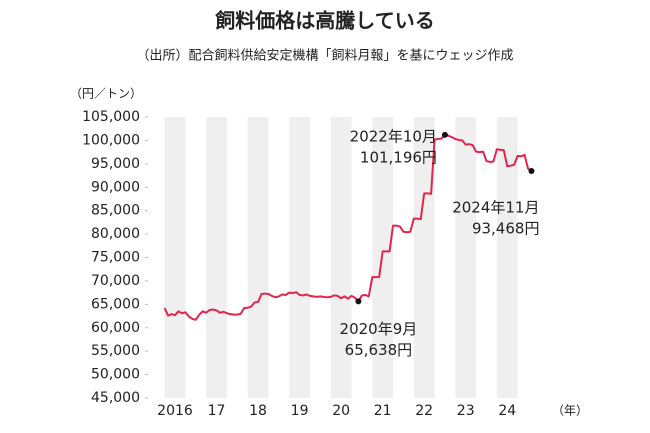  What do you see at coordinates (175, 411) in the screenshot?
I see `x-tick-label: 2016` at bounding box center [175, 411].